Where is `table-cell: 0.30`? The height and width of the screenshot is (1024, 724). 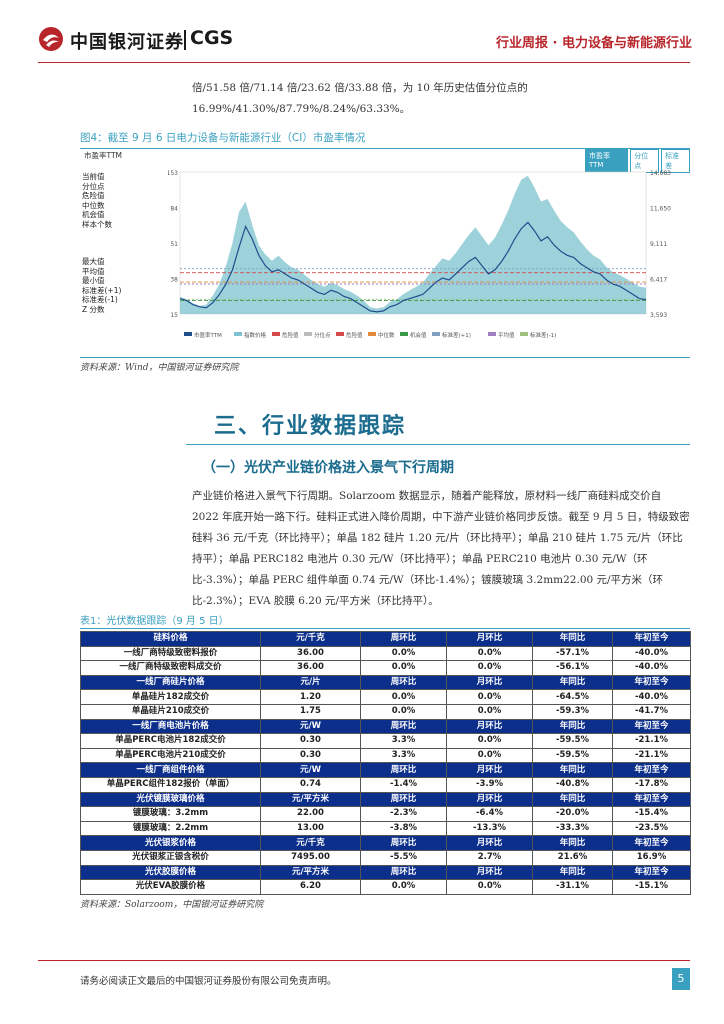
table-cell: 0.30 is located at coordinates (310, 741).